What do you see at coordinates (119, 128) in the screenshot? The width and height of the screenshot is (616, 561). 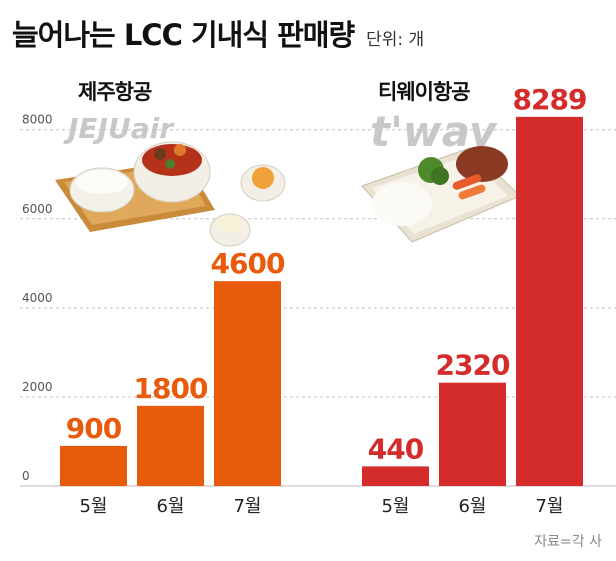 I see `jeju-logo: JEJUair` at bounding box center [119, 128].